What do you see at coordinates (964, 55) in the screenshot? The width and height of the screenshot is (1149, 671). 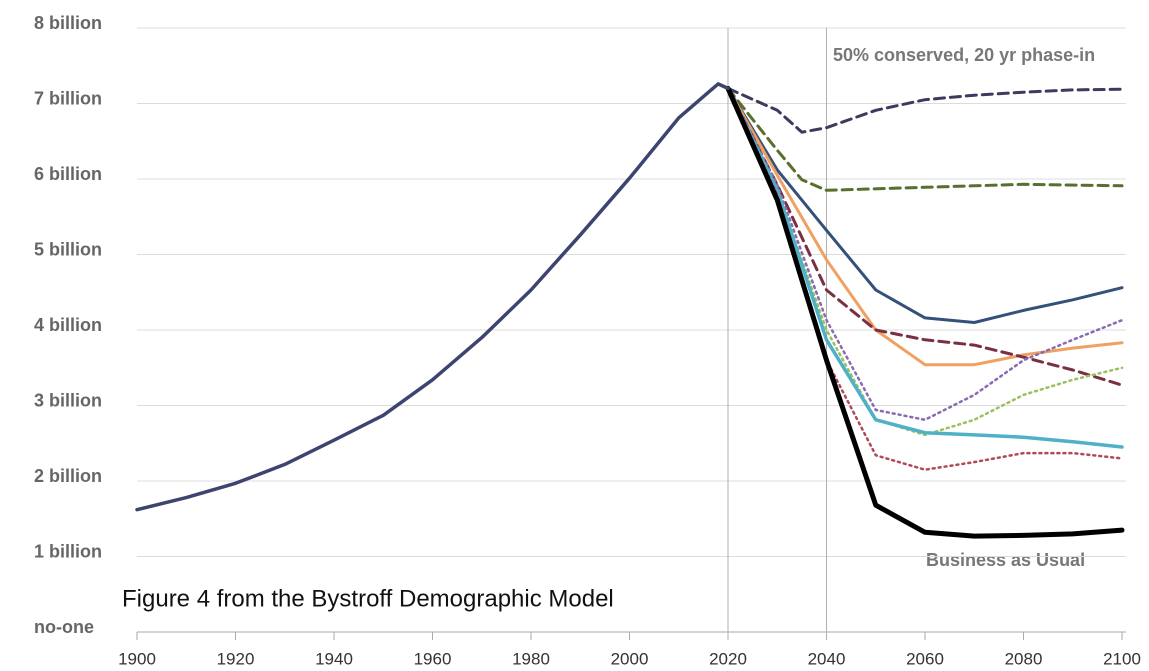 I see `annotation: 50% conserved, 20 yr phase-in` at bounding box center [964, 55].